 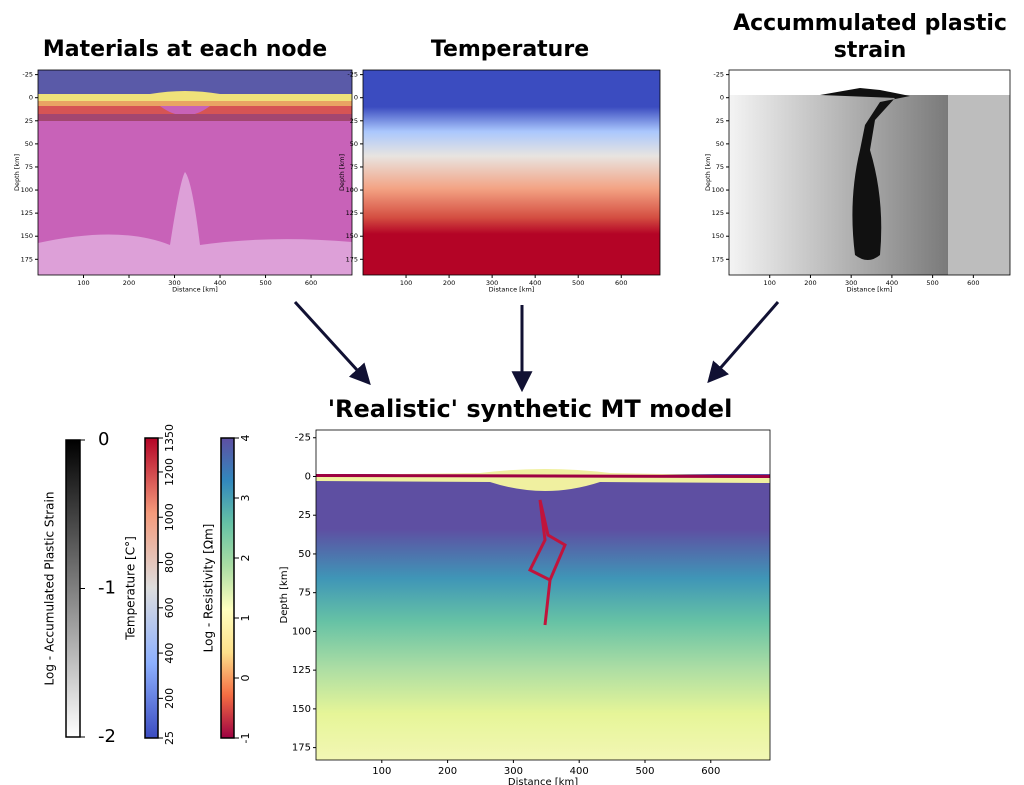 What do you see at coordinates (169, 607) in the screenshot?
I see `colorbar-tick-label: 600` at bounding box center [169, 607].